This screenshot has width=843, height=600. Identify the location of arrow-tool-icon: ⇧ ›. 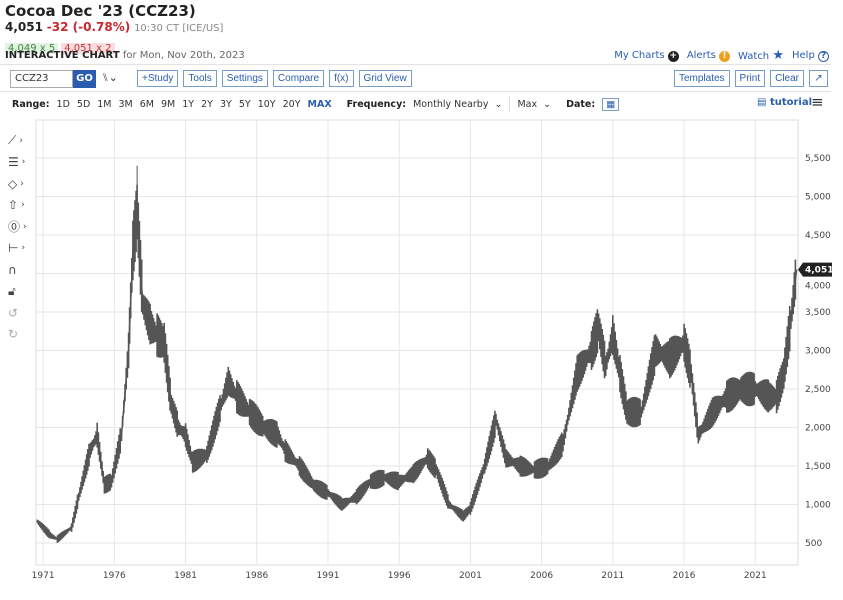
(16, 205).